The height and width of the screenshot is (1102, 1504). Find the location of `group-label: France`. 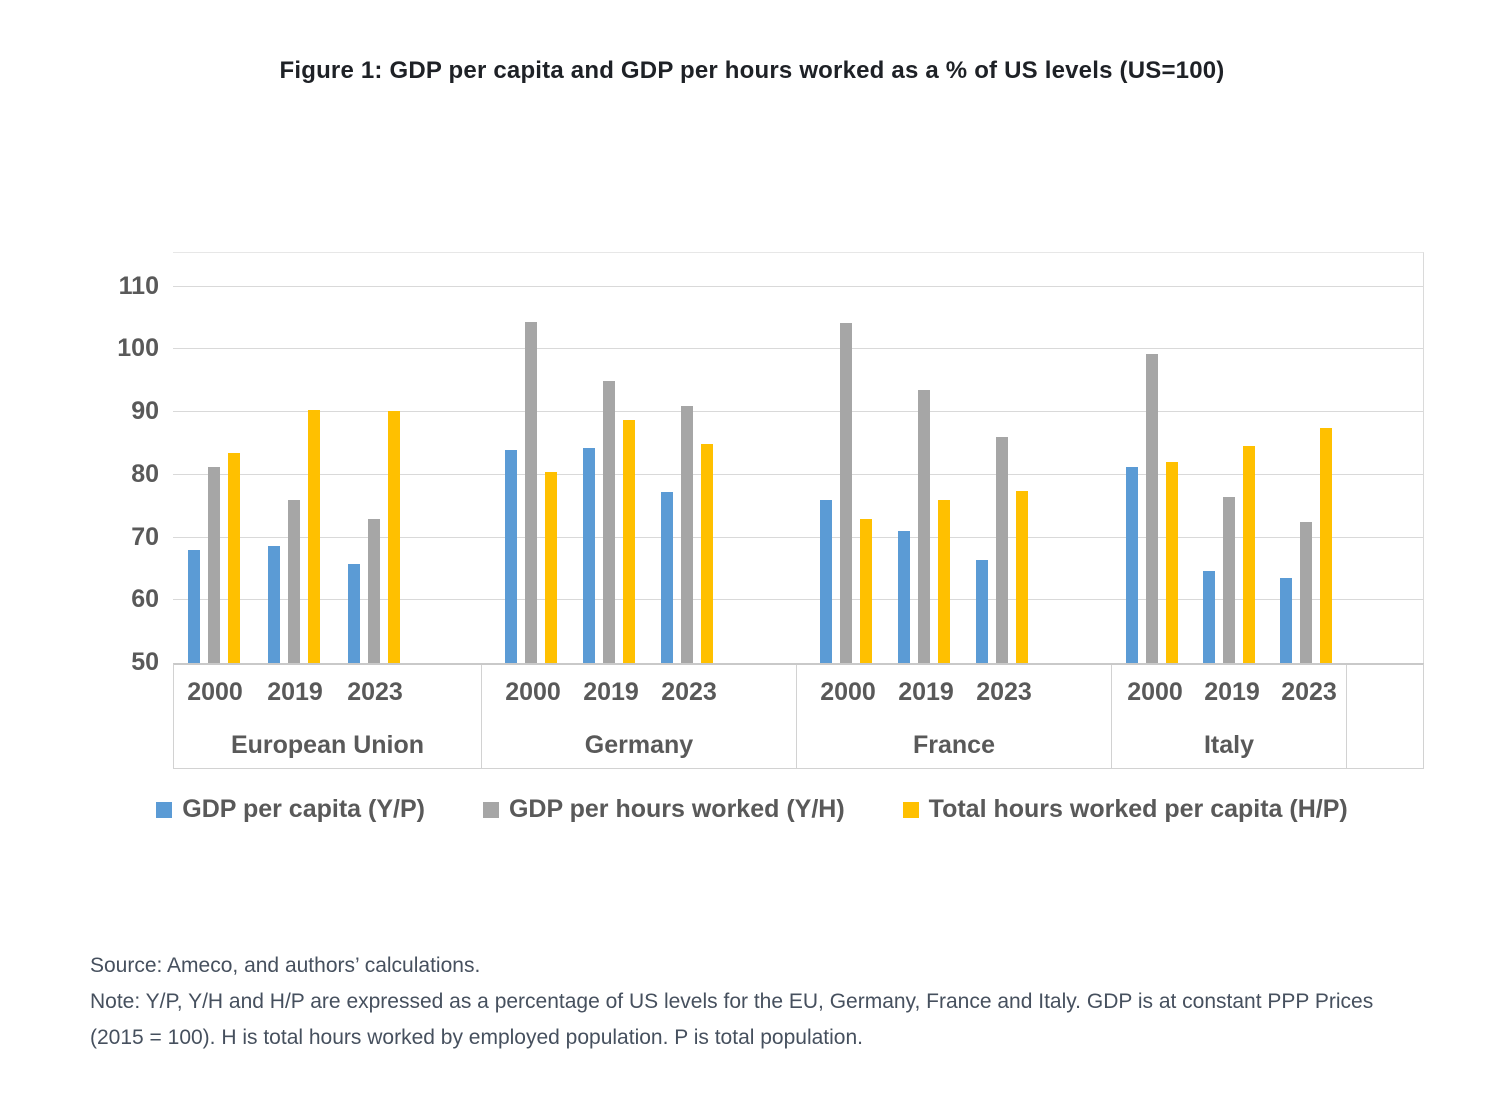

group-label: France is located at coordinates (954, 745).